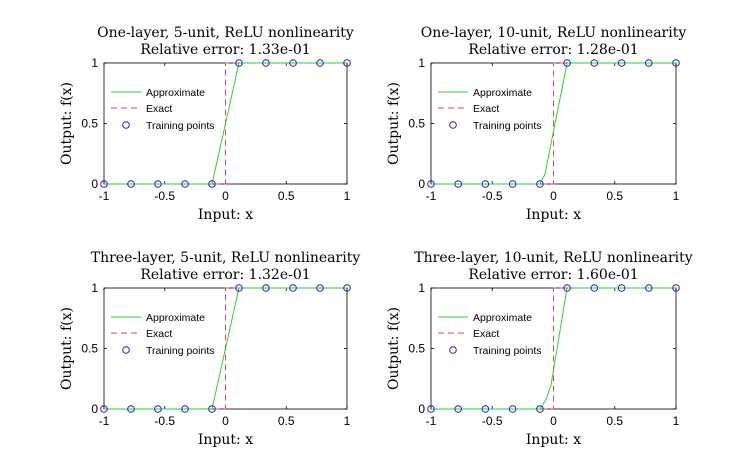  Describe the element at coordinates (225, 50) in the screenshot. I see `subplot-subtitle: Relative error: 1.33e-01` at that location.